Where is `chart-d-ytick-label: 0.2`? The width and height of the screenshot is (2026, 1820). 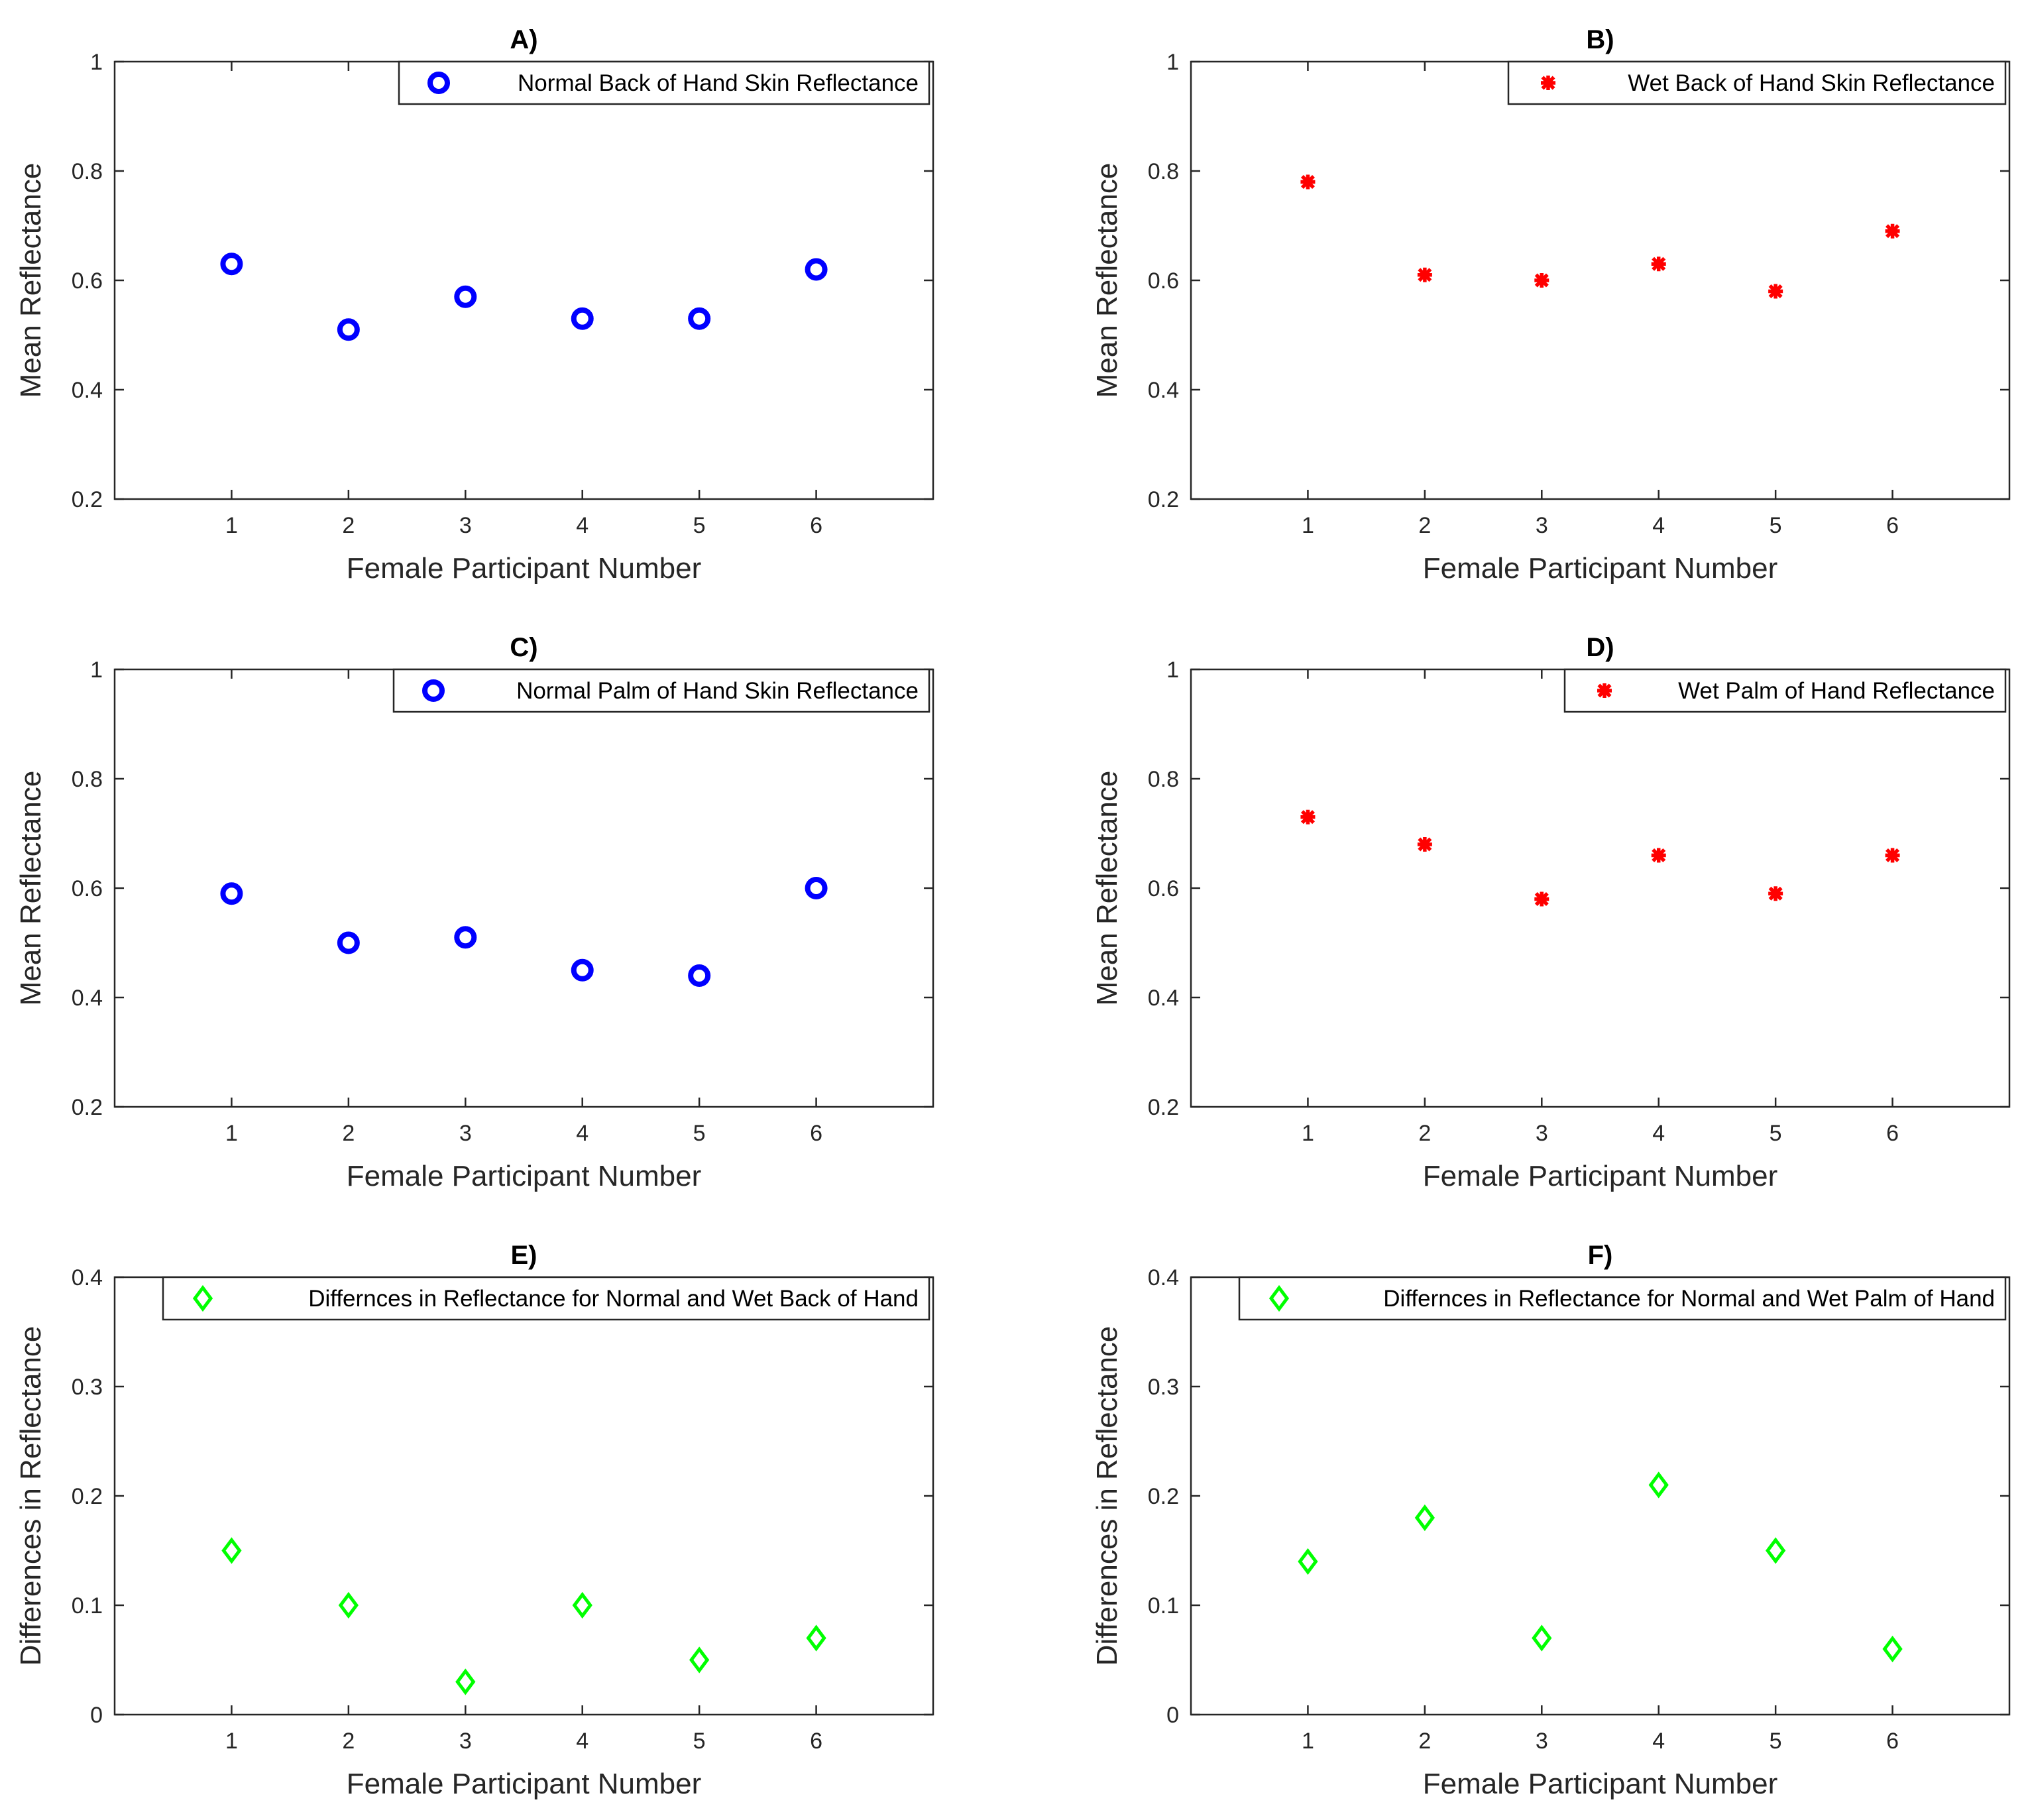
chart-d-ytick-label: 0.2 is located at coordinates (1163, 1107).